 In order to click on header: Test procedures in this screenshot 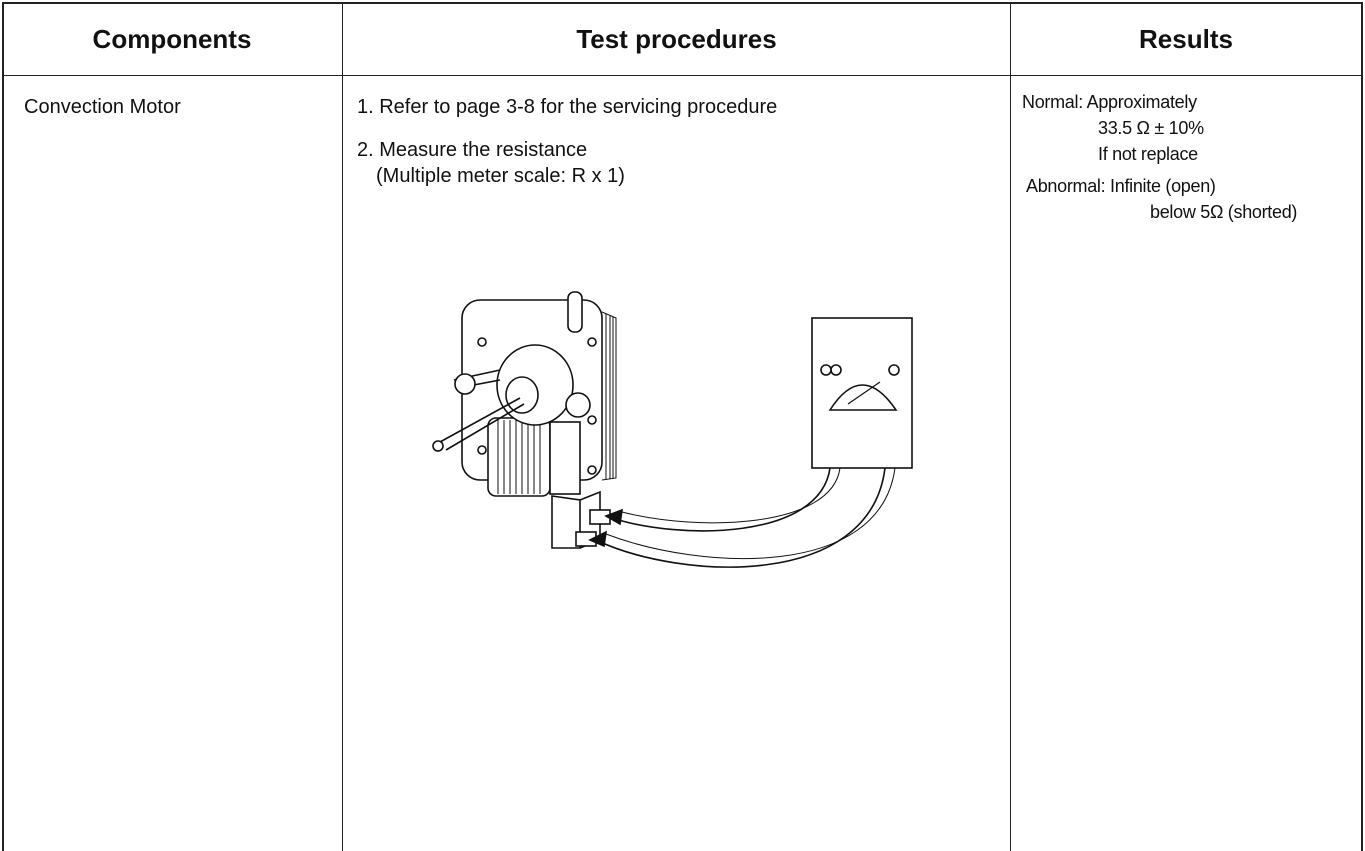, I will do `click(676, 39)`.